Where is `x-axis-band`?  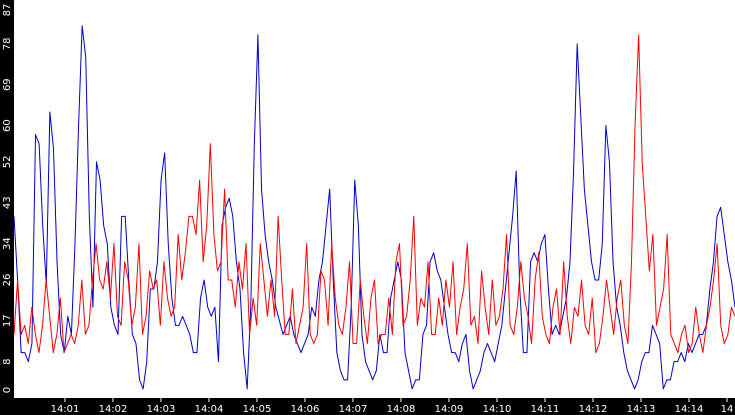 x-axis-band is located at coordinates (367, 406).